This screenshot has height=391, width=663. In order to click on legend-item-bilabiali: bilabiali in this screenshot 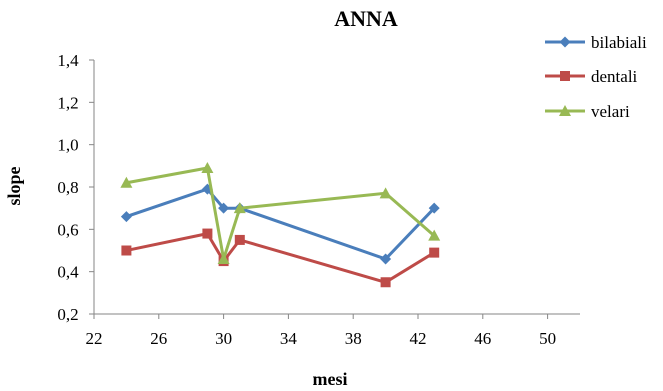, I will do `click(596, 42)`.